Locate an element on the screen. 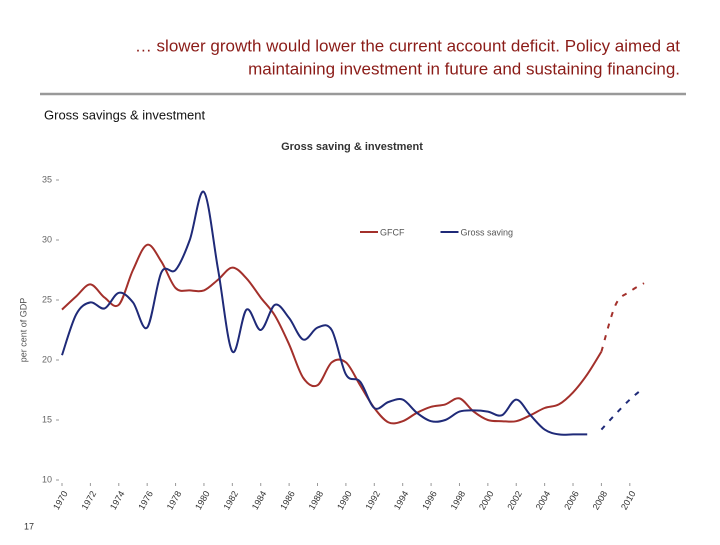  x-tick-label: 1980 is located at coordinates (202, 500).